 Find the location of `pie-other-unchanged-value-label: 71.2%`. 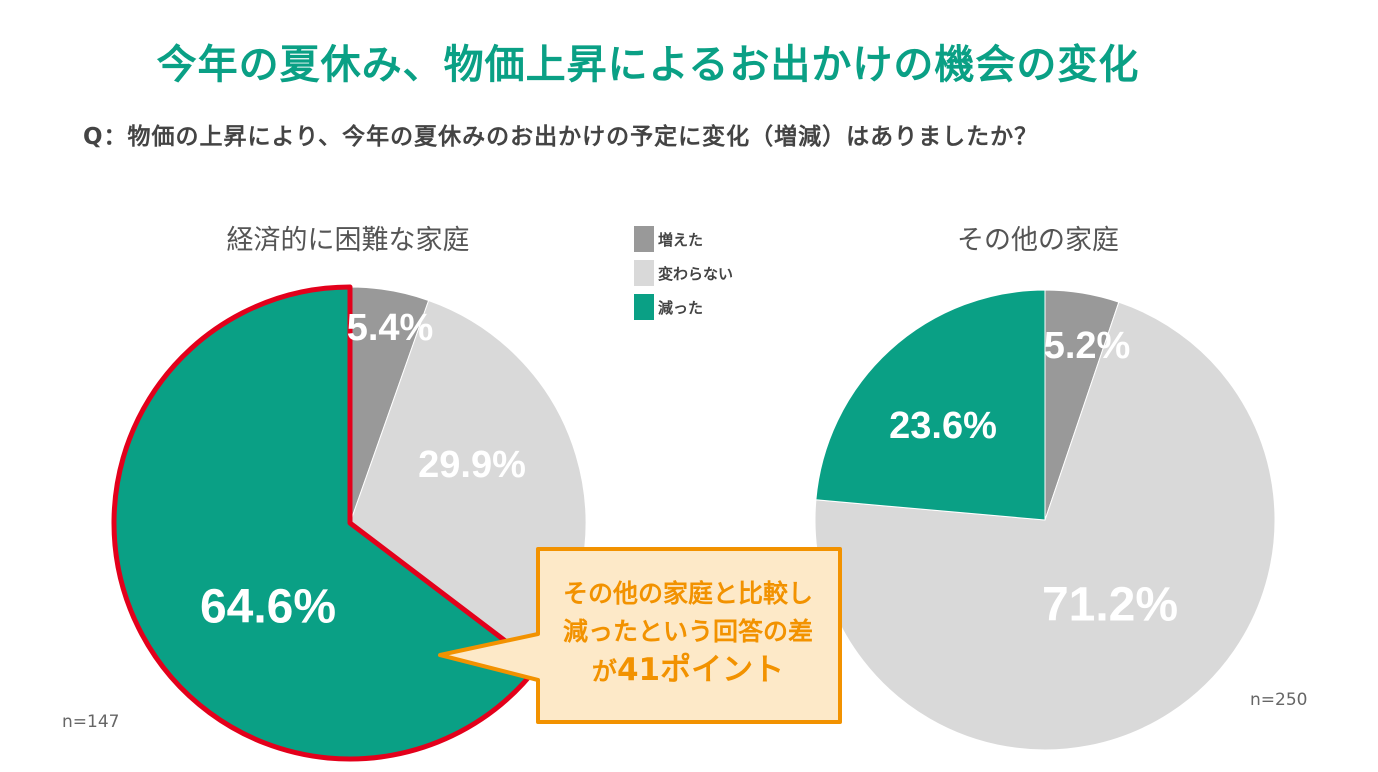

pie-other-unchanged-value-label: 71.2% is located at coordinates (1110, 605).